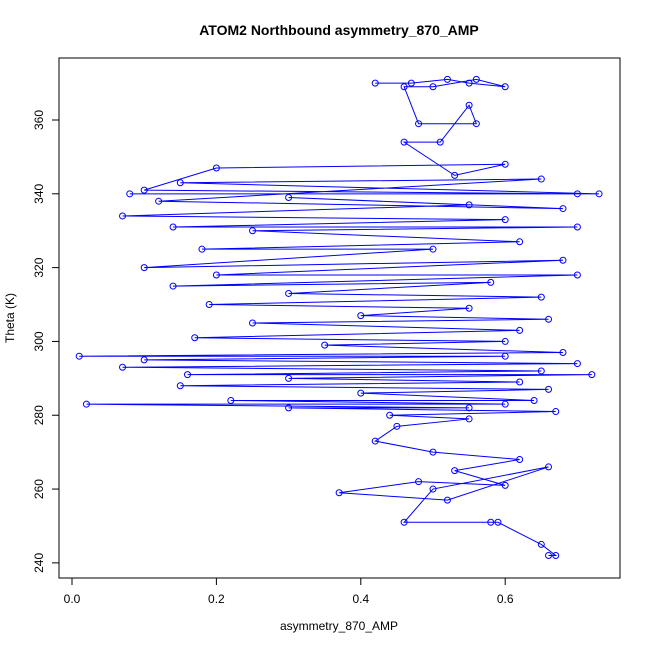 This screenshot has height=655, width=650. I want to click on y-tick-label: 320, so click(39, 267).